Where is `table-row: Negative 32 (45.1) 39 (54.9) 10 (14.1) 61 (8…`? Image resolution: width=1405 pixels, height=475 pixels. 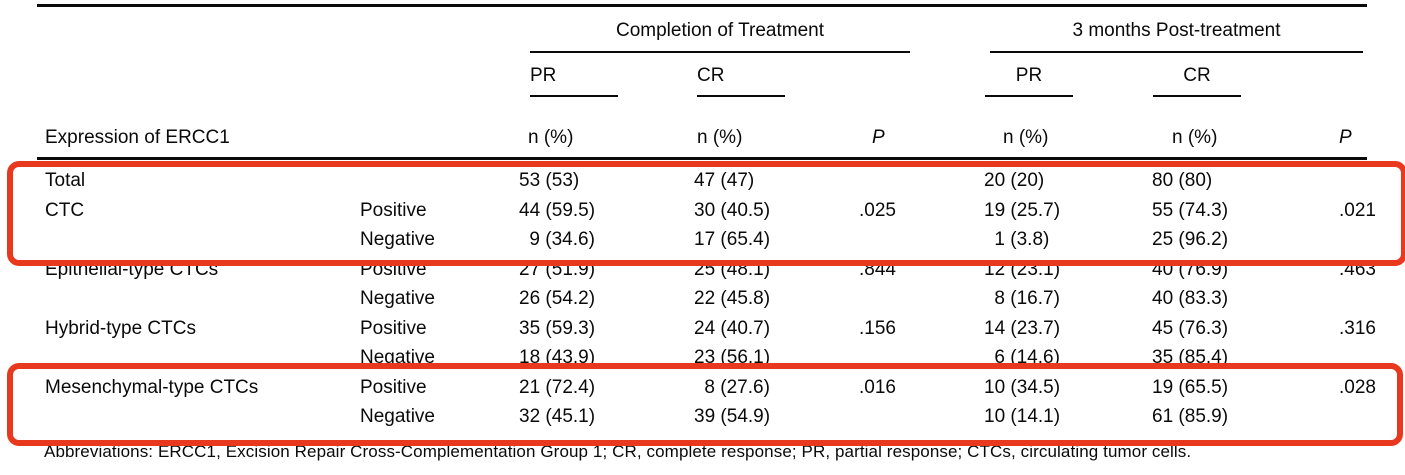 table-row: Negative 32 (45.1) 39 (54.9) 10 (14.1) 61 (8… is located at coordinates (702, 422).